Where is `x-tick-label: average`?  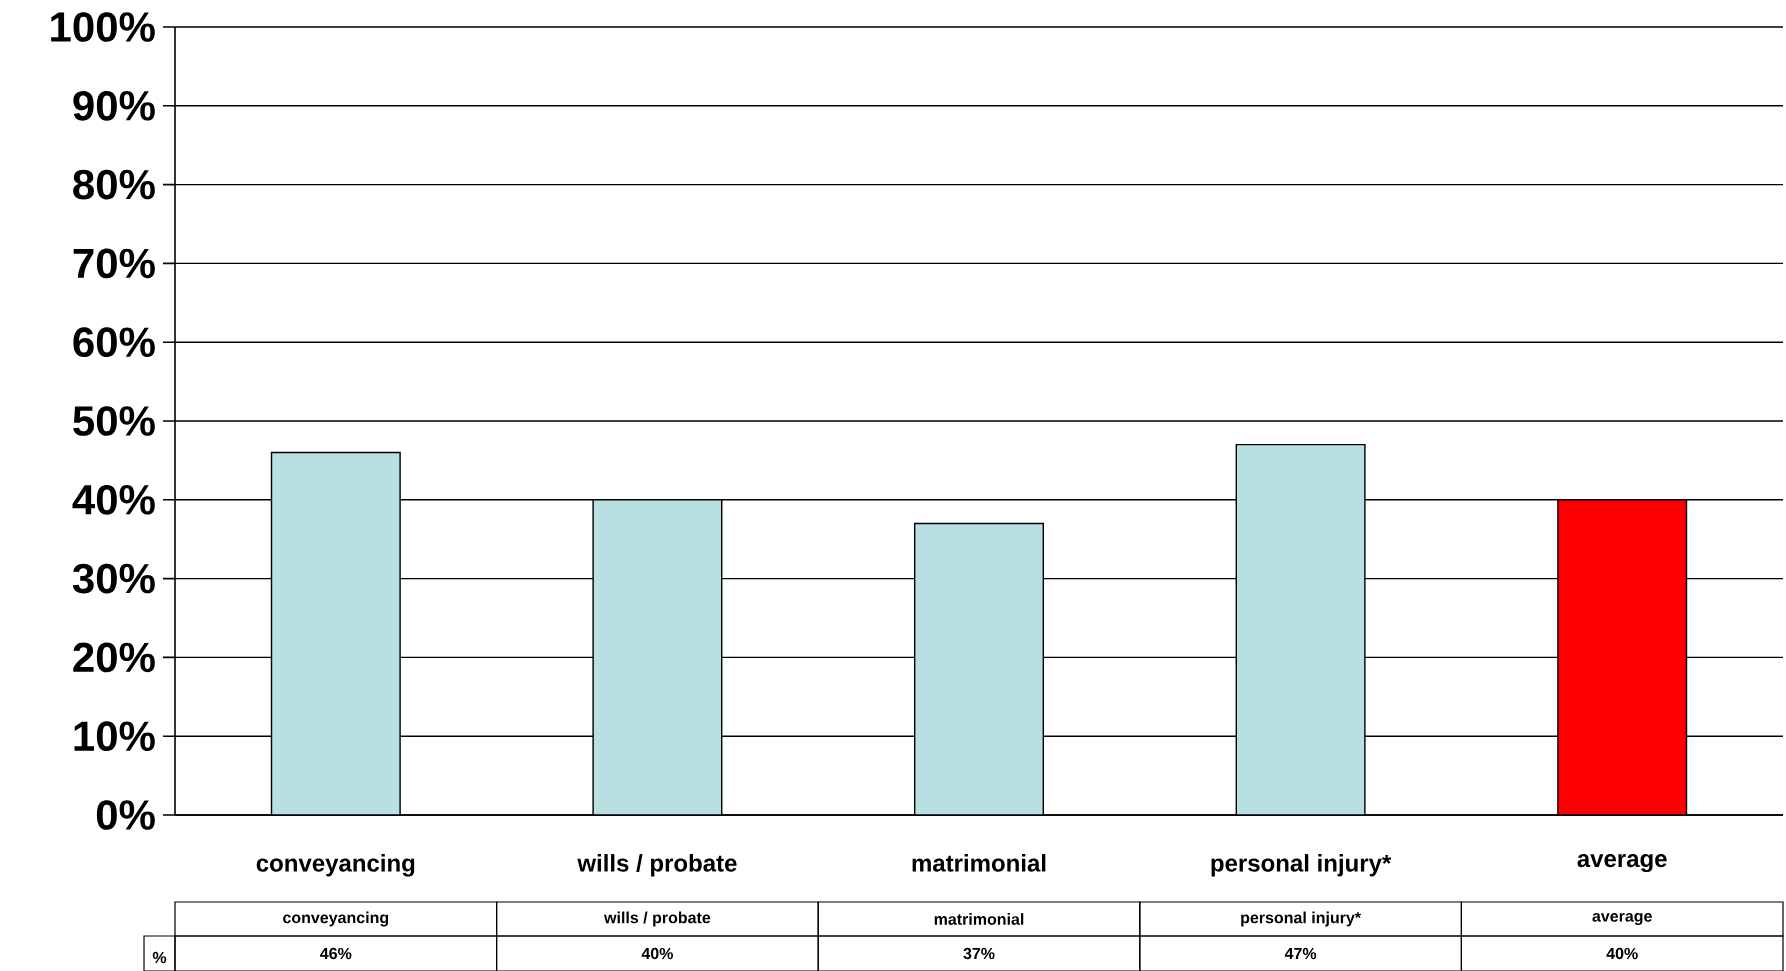 x-tick-label: average is located at coordinates (1622, 863).